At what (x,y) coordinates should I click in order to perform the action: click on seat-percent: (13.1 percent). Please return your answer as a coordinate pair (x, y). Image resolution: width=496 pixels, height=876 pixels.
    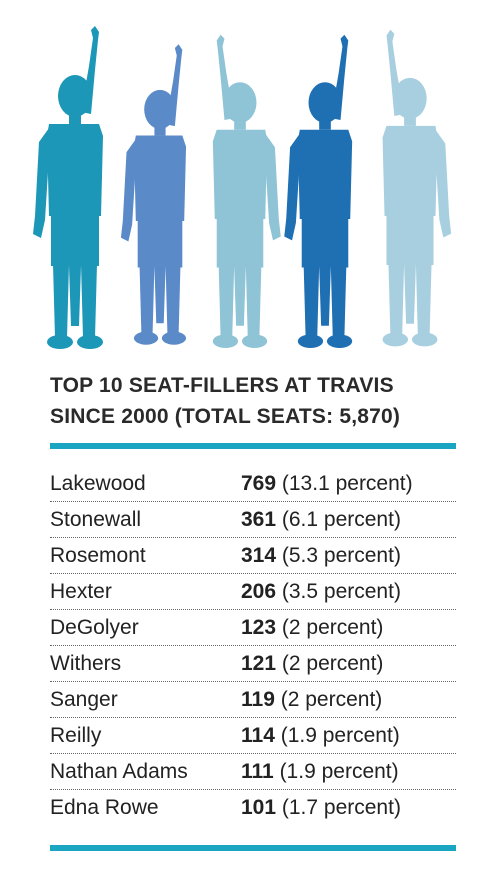
    Looking at the image, I should click on (344, 483).